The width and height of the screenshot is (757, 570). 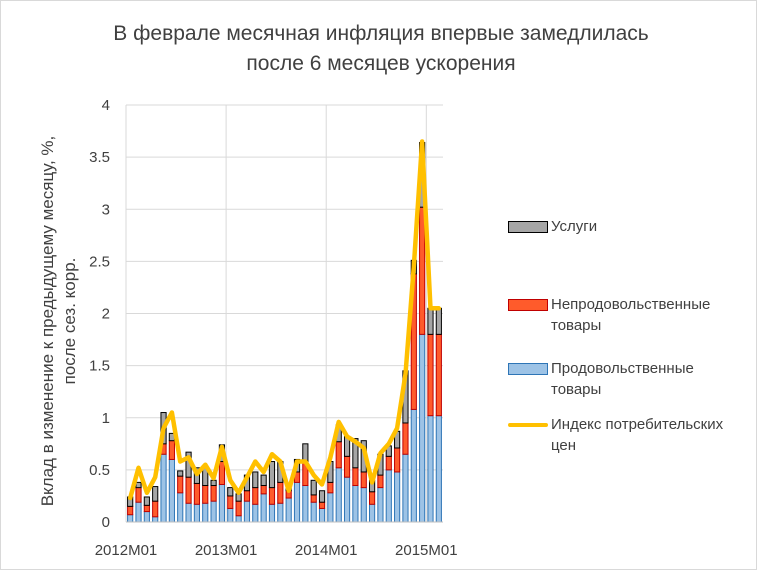 What do you see at coordinates (99, 366) in the screenshot?
I see `y-tick-label: 1.5` at bounding box center [99, 366].